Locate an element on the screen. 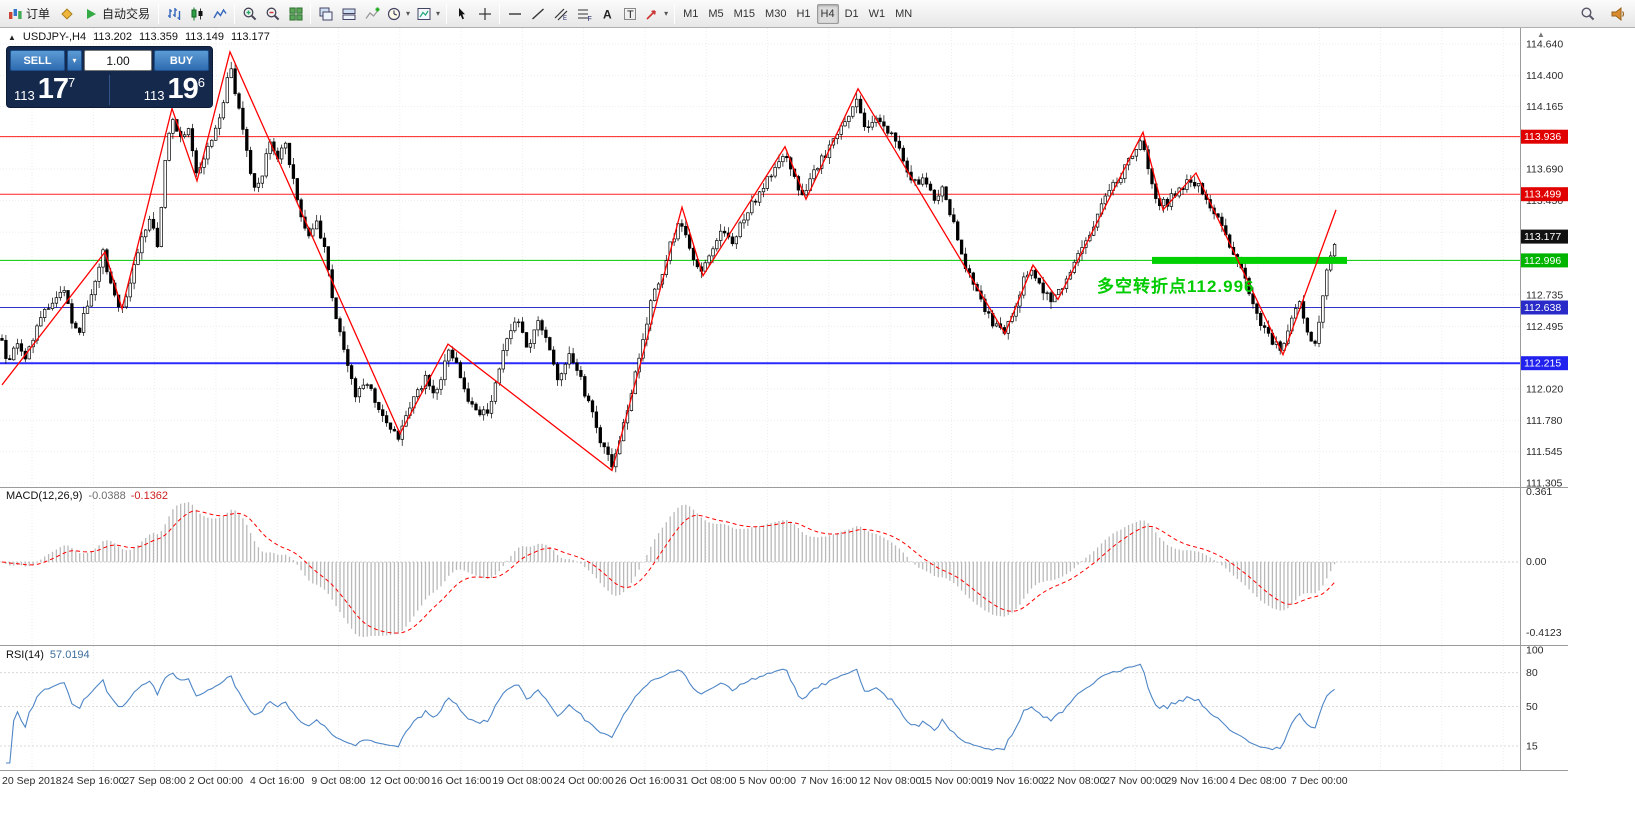  channel-tool-button: E is located at coordinates (560, 14).